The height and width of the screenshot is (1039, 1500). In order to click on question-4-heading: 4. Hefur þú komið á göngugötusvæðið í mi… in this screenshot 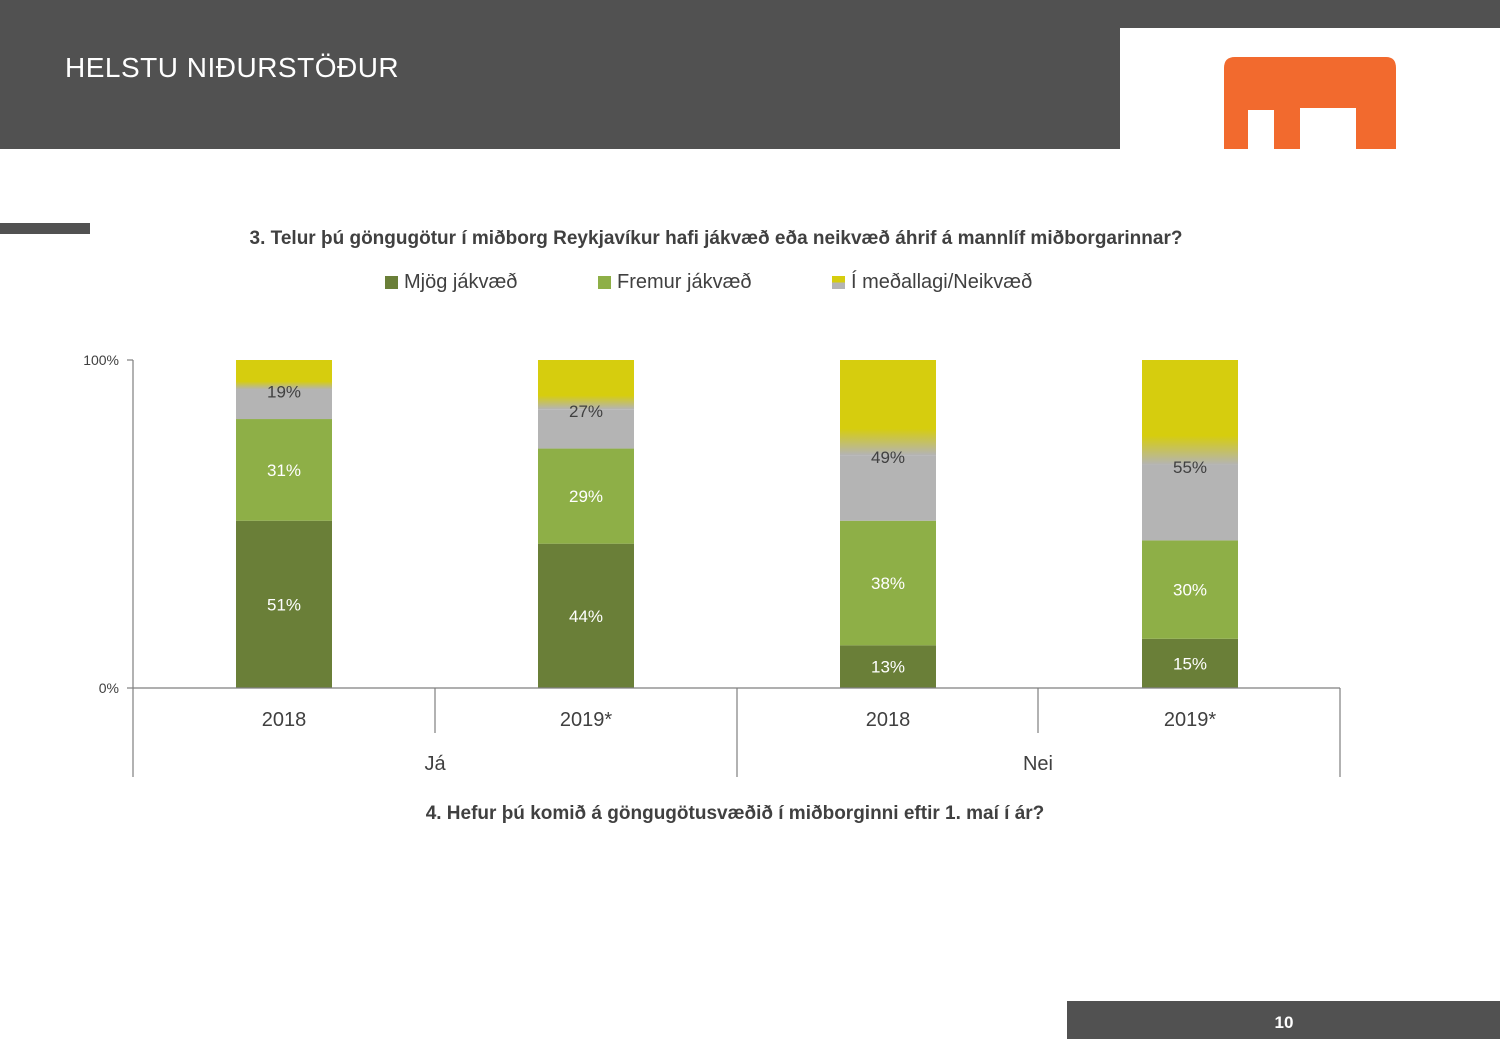, I will do `click(735, 813)`.